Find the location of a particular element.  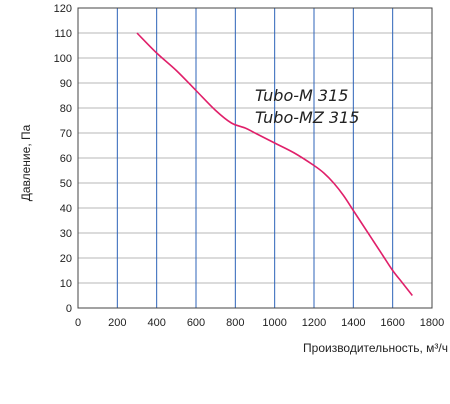

x-axis-title: Производительность, м³/ч is located at coordinates (375, 348).